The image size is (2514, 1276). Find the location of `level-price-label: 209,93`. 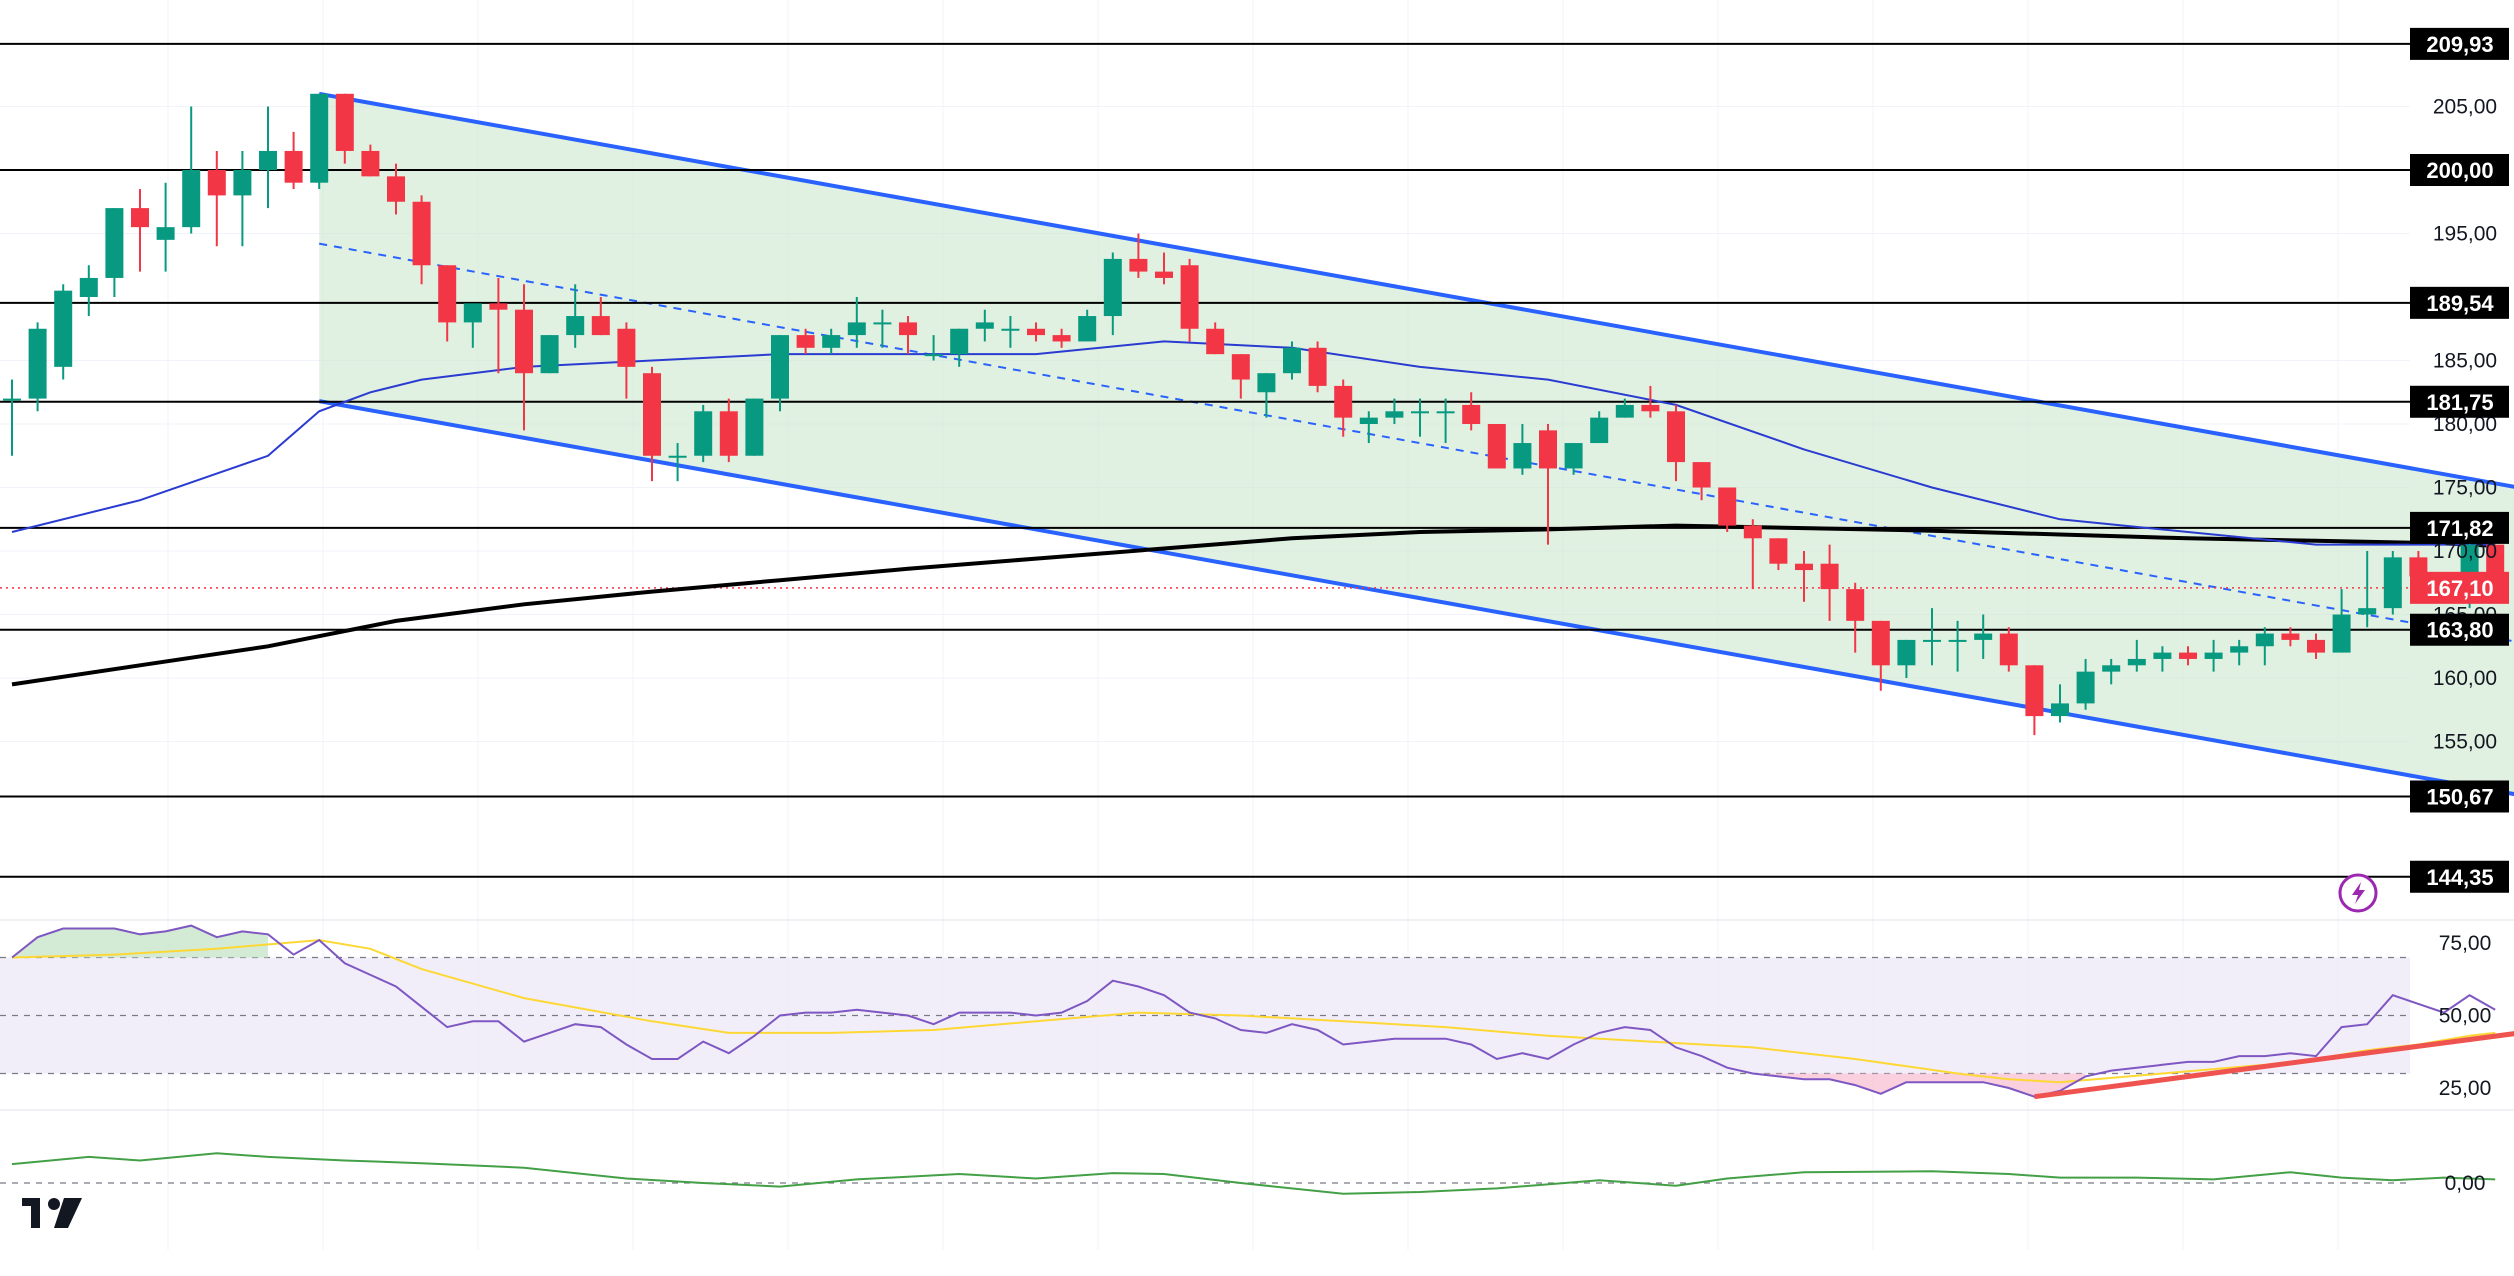

level-price-label: 209,93 is located at coordinates (2459, 43).